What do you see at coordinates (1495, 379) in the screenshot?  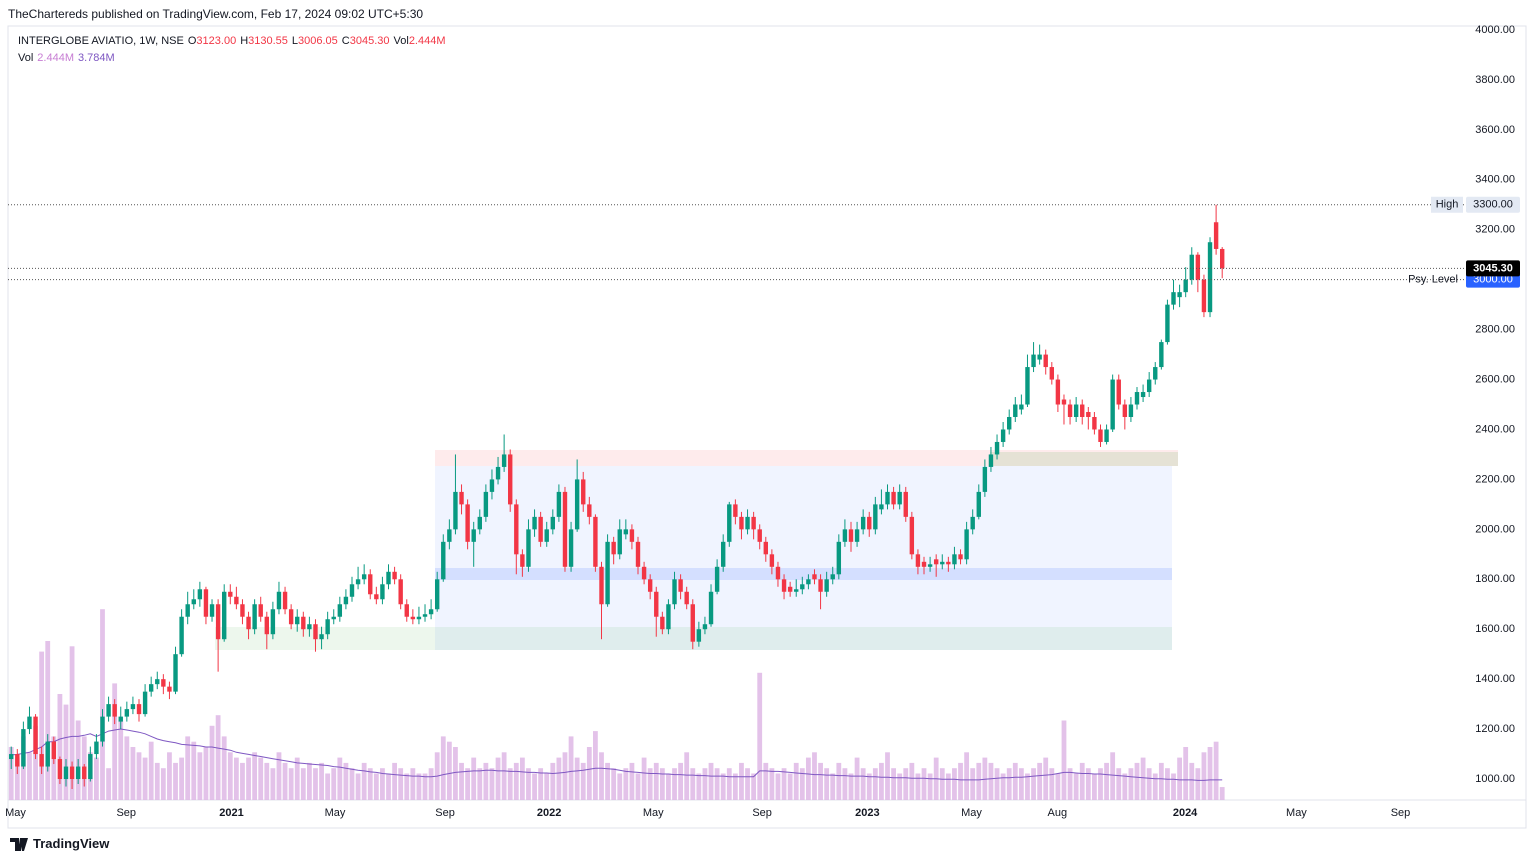 I see `y-tick-label: 2600.00` at bounding box center [1495, 379].